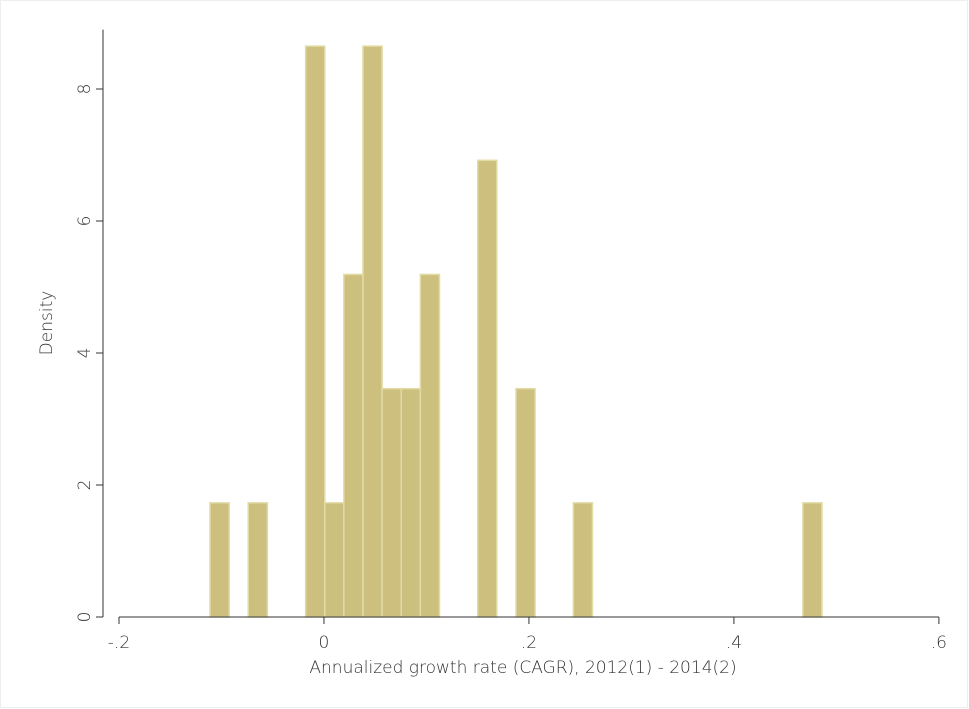 Image resolution: width=969 pixels, height=709 pixels. What do you see at coordinates (734, 643) in the screenshot?
I see `x-tick-label: .4` at bounding box center [734, 643].